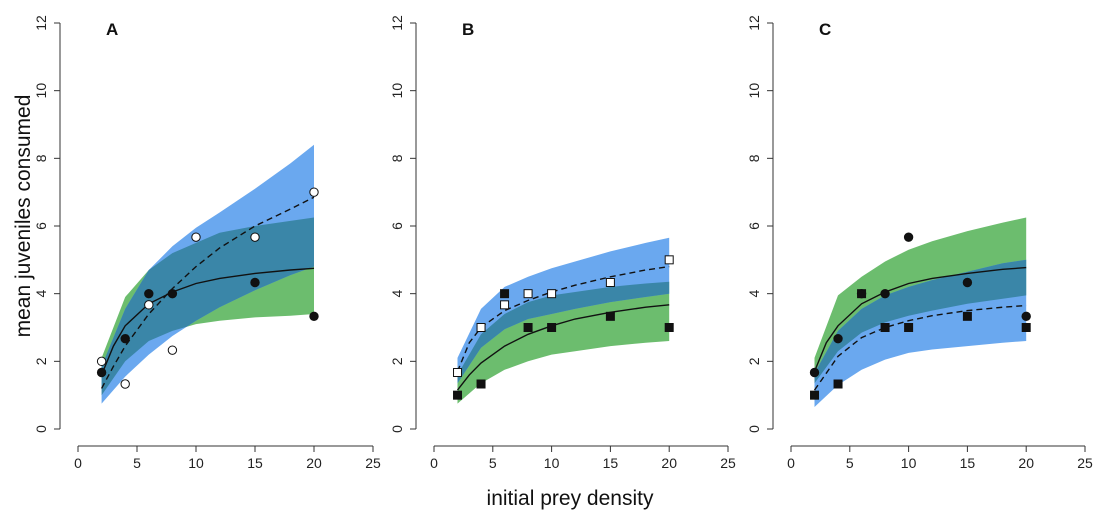  Describe the element at coordinates (23, 216) in the screenshot. I see `y-axis-title: mean juveniles consumed` at that location.